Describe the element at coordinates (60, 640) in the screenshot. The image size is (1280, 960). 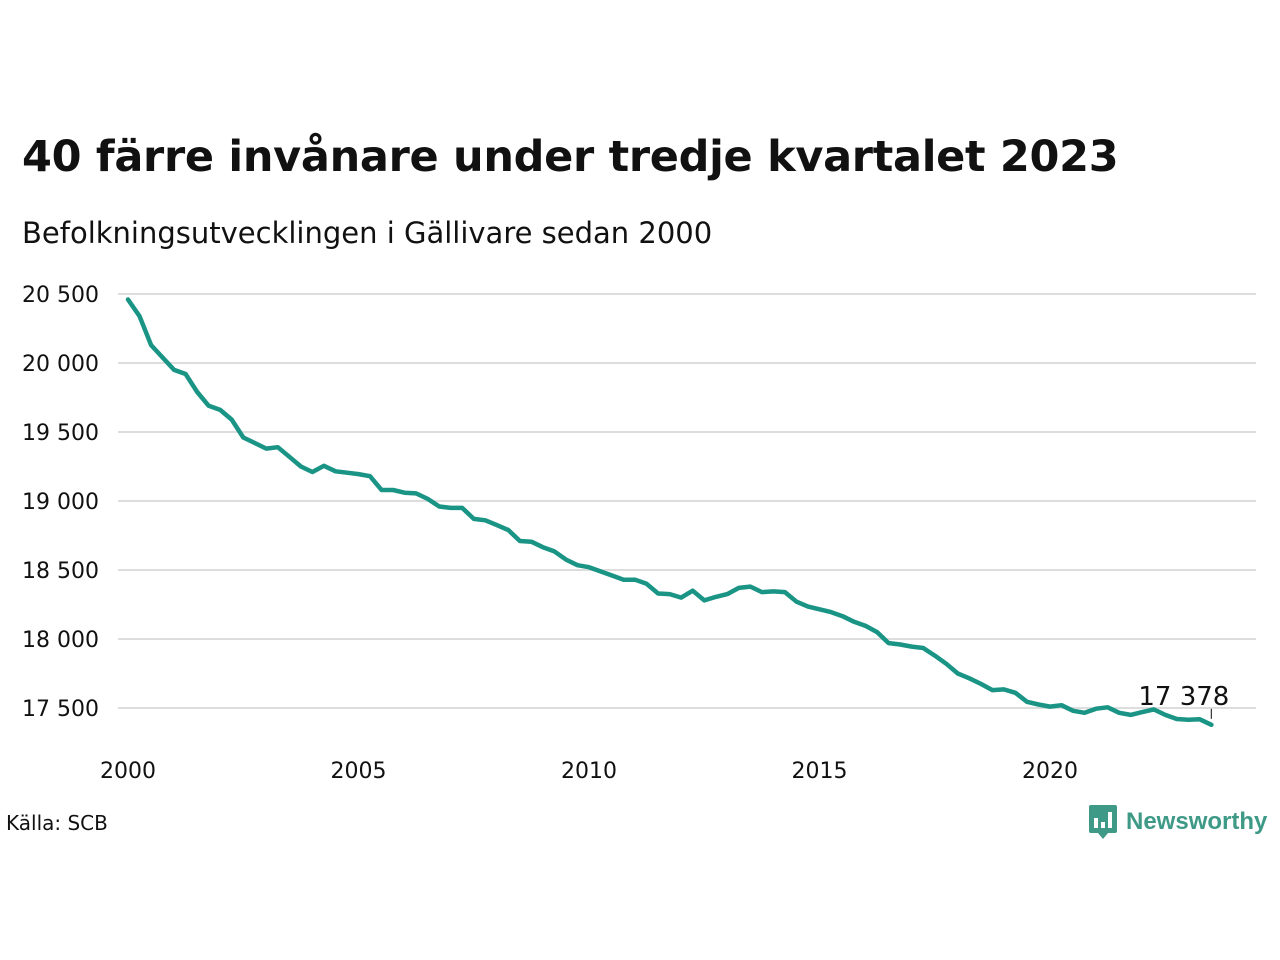
I see `y-tick-label: 18 000` at that location.